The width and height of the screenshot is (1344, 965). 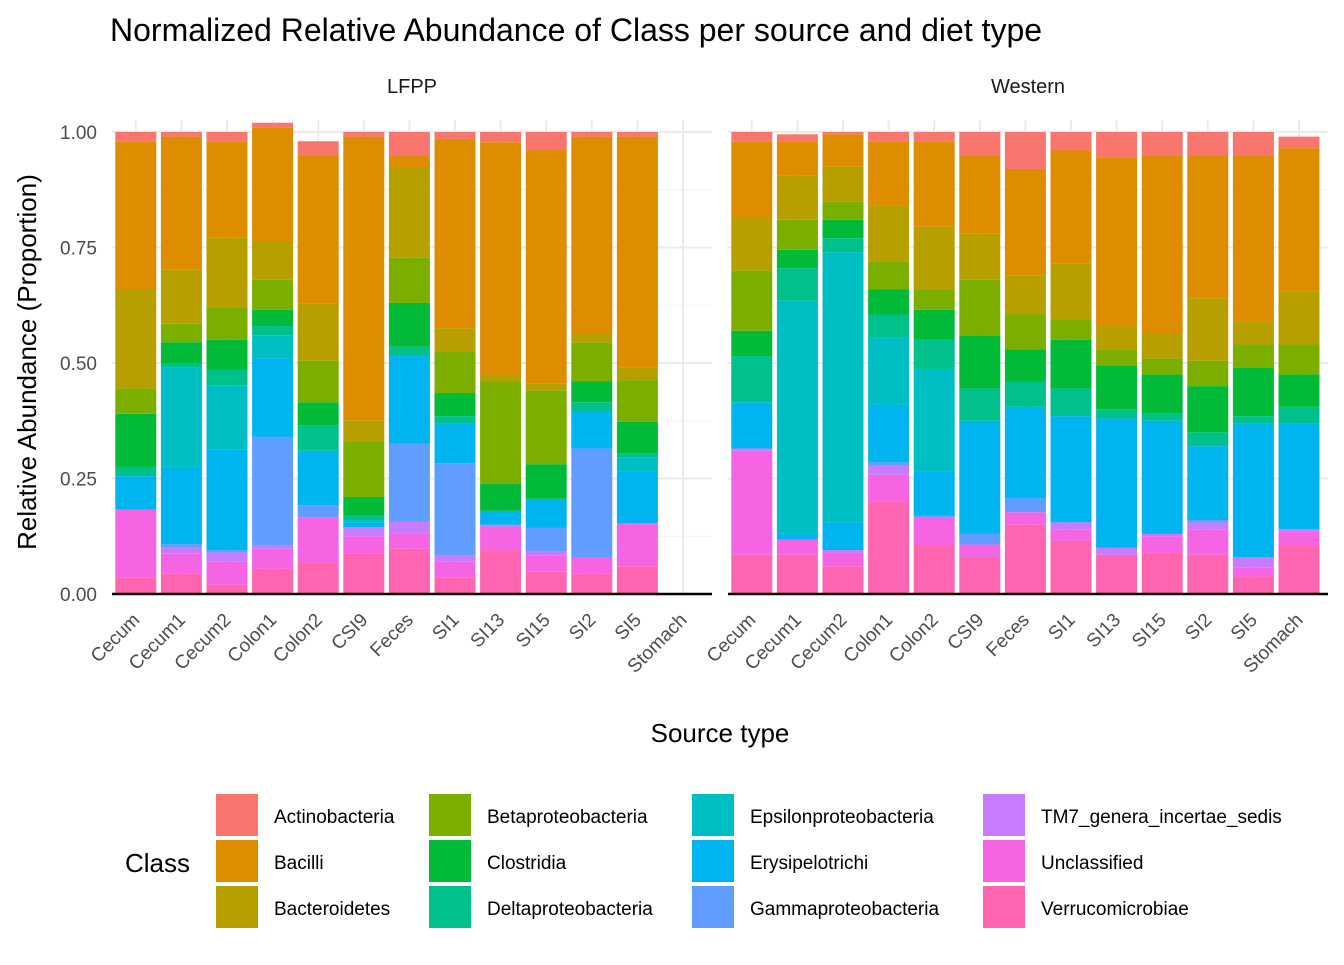 What do you see at coordinates (1253, 363) in the screenshot?
I see `bar-western-si5` at bounding box center [1253, 363].